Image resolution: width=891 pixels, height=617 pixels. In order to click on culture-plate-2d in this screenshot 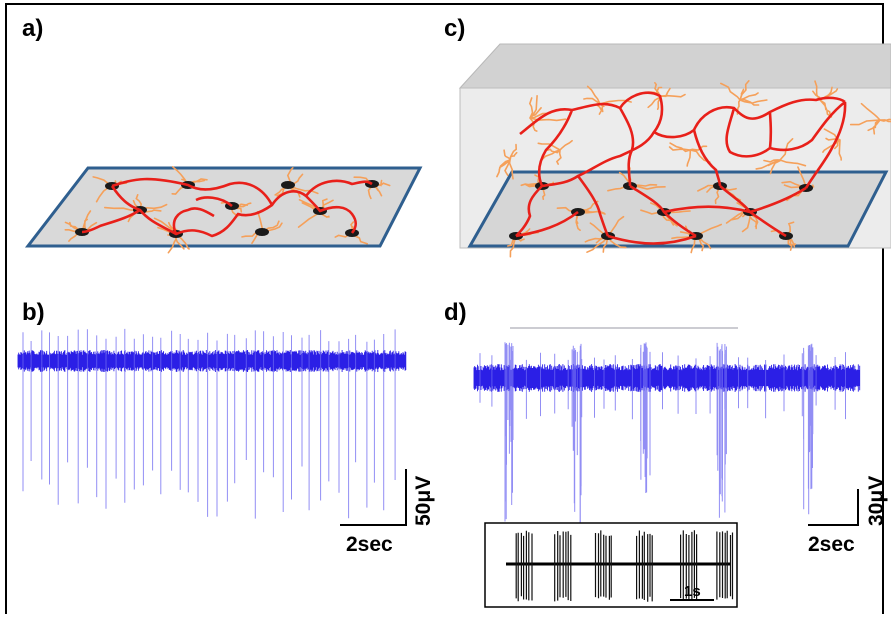, I will do `click(223, 207)`.